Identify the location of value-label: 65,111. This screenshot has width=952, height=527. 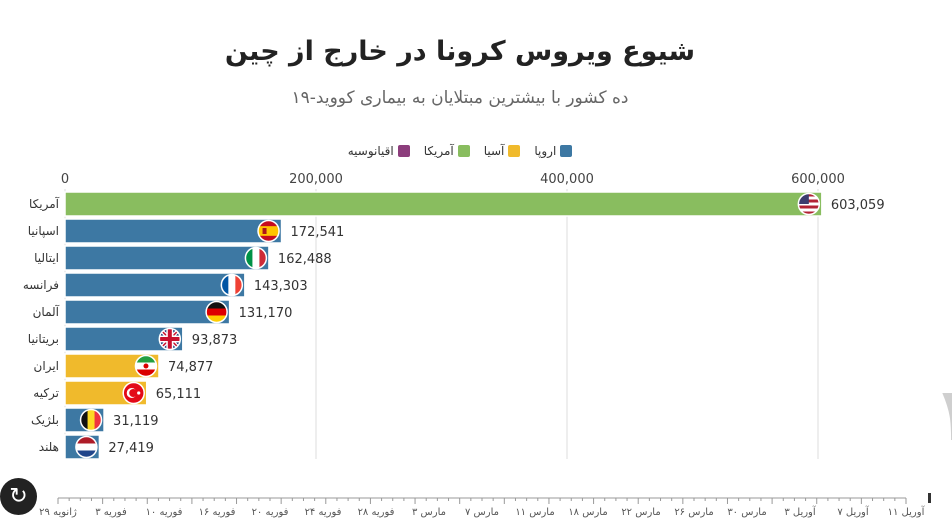
(179, 394).